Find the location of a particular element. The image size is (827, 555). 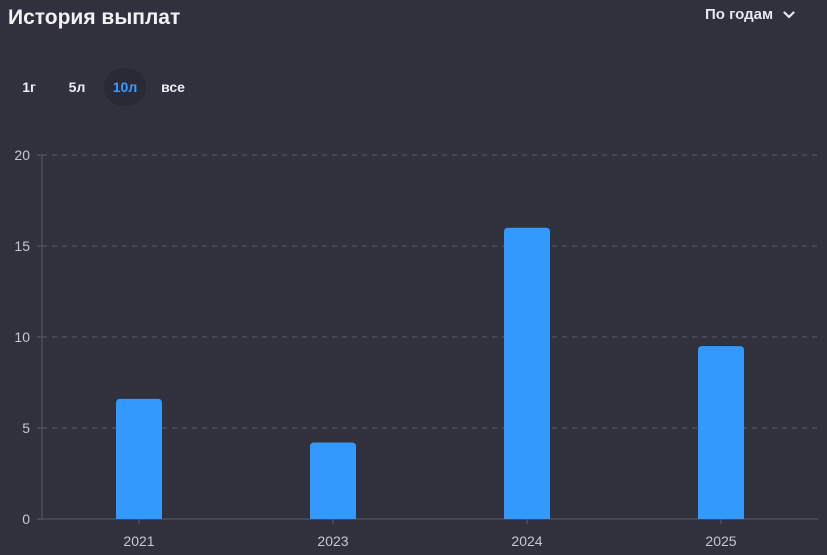

y-tick-label: 15 is located at coordinates (22, 246).